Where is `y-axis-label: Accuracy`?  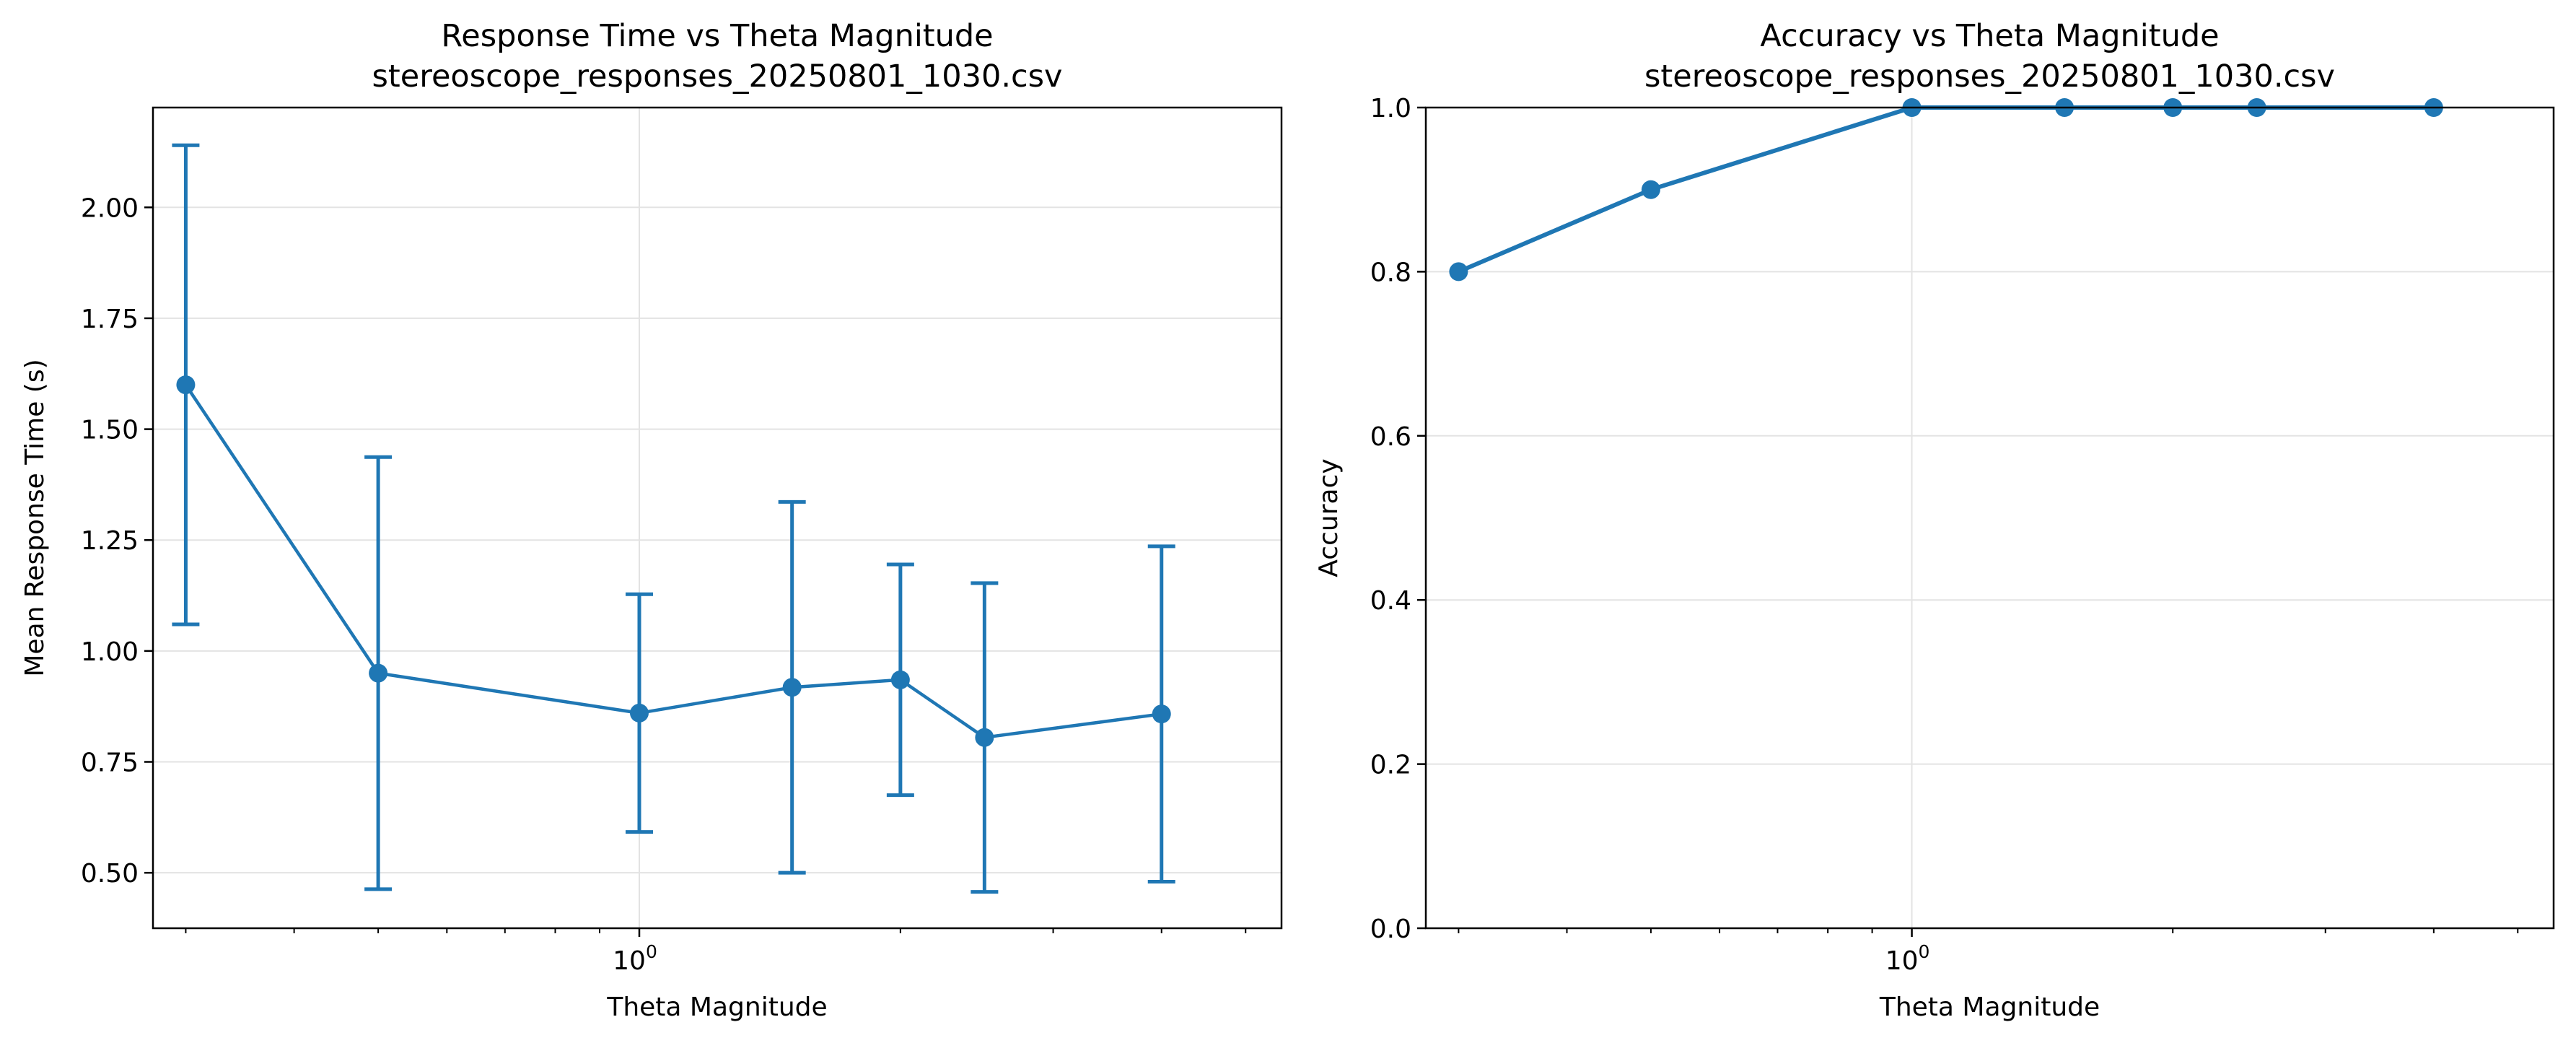
y-axis-label: Accuracy is located at coordinates (1329, 517).